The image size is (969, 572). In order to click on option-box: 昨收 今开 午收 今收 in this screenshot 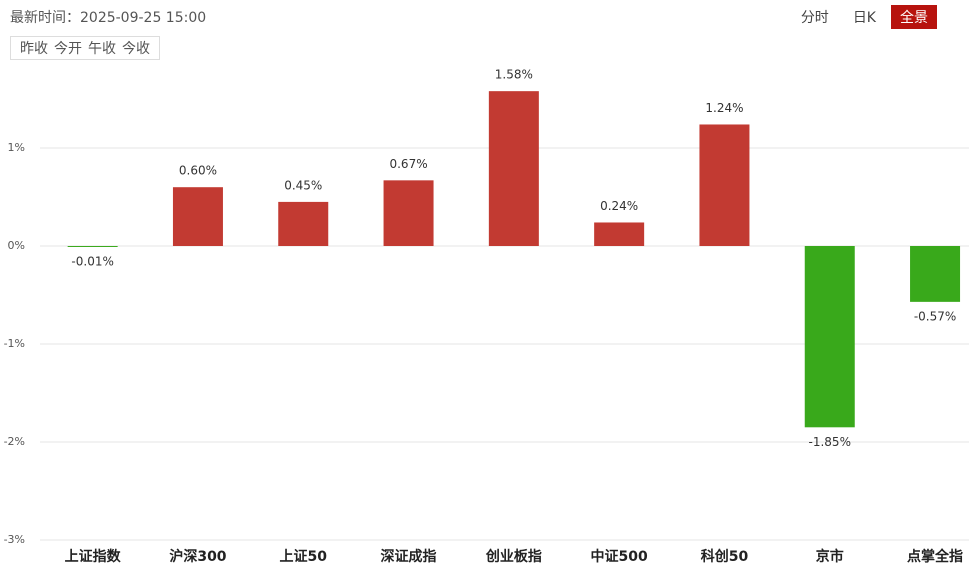, I will do `click(85, 48)`.